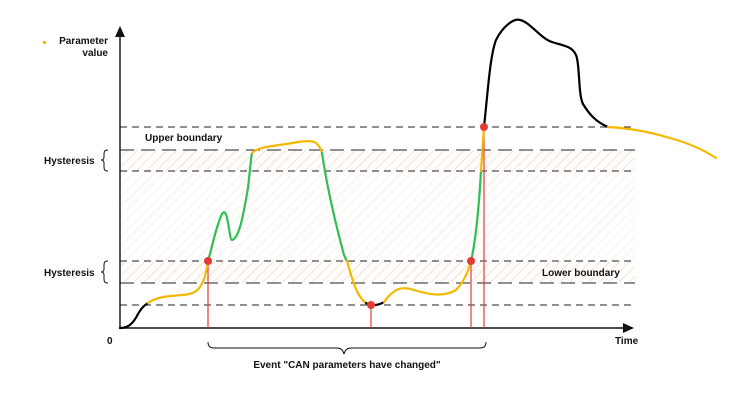  What do you see at coordinates (184, 138) in the screenshot?
I see `upper-boundary-label: Upper boundary` at bounding box center [184, 138].